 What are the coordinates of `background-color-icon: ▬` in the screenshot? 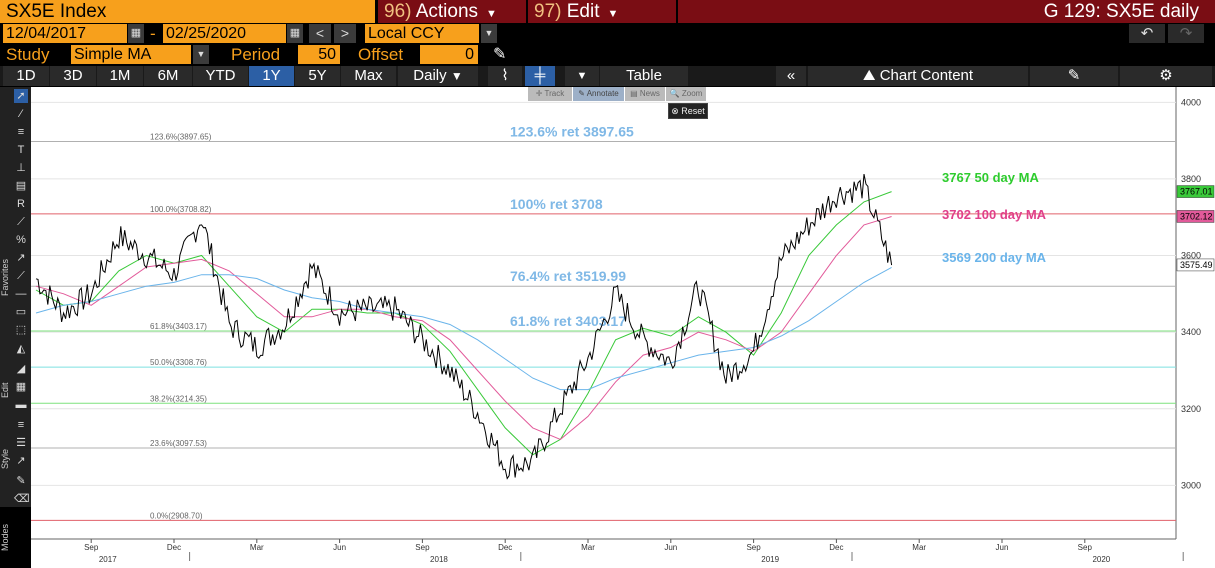 It's located at (21, 405).